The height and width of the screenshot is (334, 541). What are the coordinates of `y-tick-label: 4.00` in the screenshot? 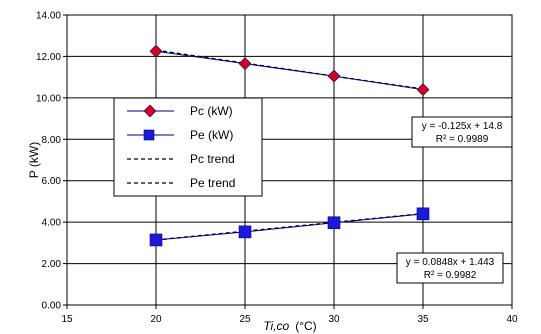 It's located at (52, 223).